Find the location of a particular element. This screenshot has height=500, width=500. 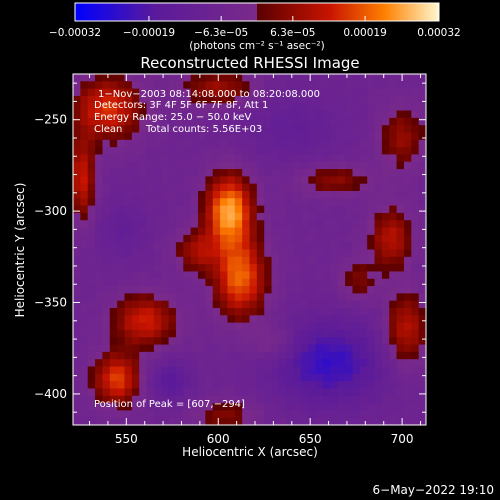

y-tick-label: −300 is located at coordinates (50, 211).